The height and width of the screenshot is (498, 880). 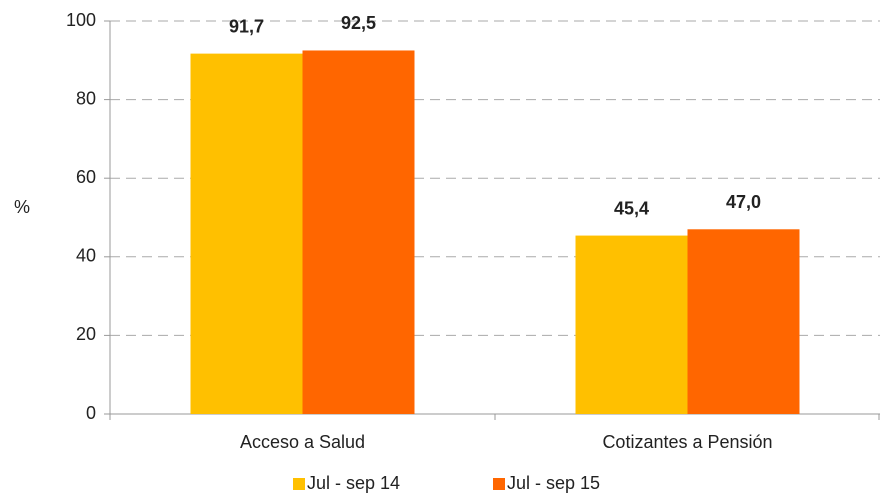 What do you see at coordinates (687, 442) in the screenshot?
I see `x-tick-label: Cotizantes a Pensión` at bounding box center [687, 442].